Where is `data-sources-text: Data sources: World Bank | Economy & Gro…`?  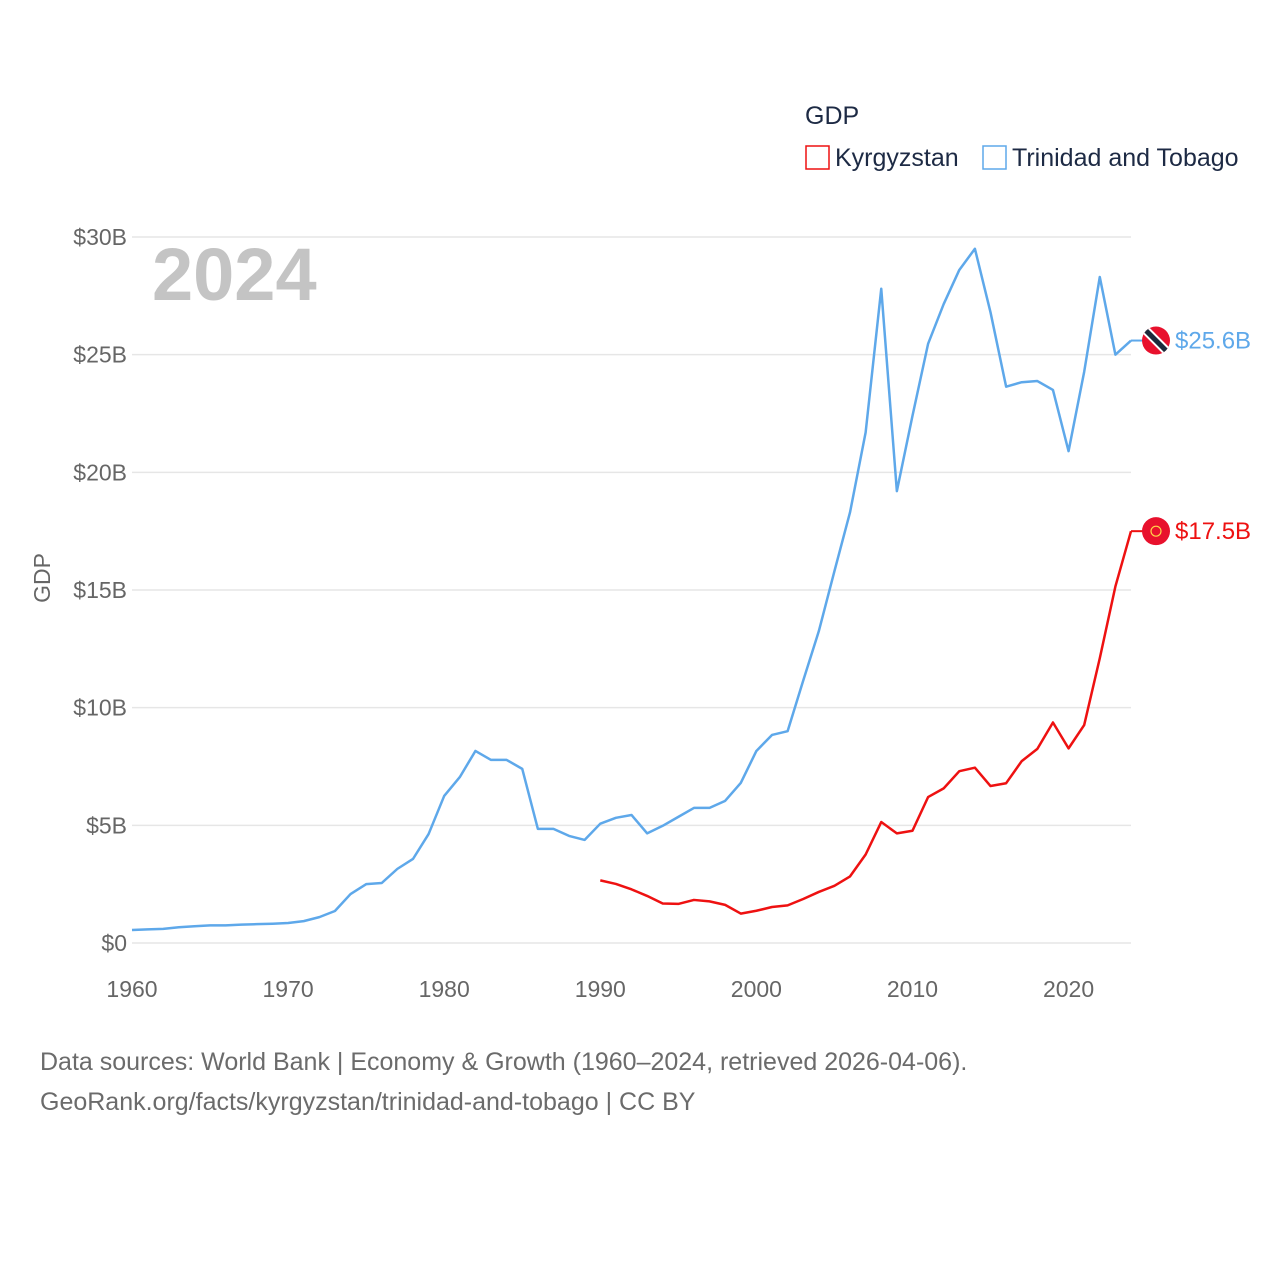
data-sources-text: Data sources: World Bank | Economy & Gro… is located at coordinates (504, 1062).